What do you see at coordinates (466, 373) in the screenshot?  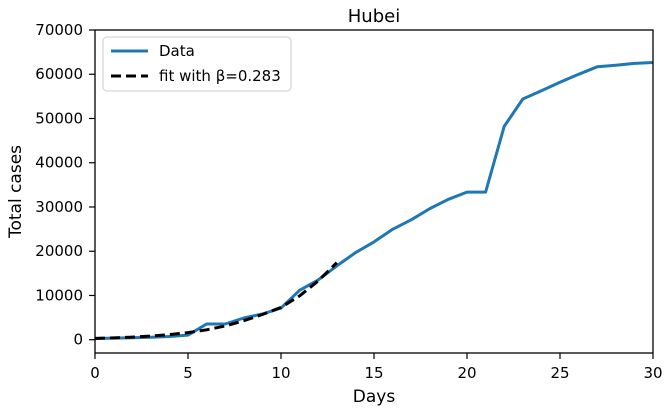 I see `x-tick-label: 20` at bounding box center [466, 373].